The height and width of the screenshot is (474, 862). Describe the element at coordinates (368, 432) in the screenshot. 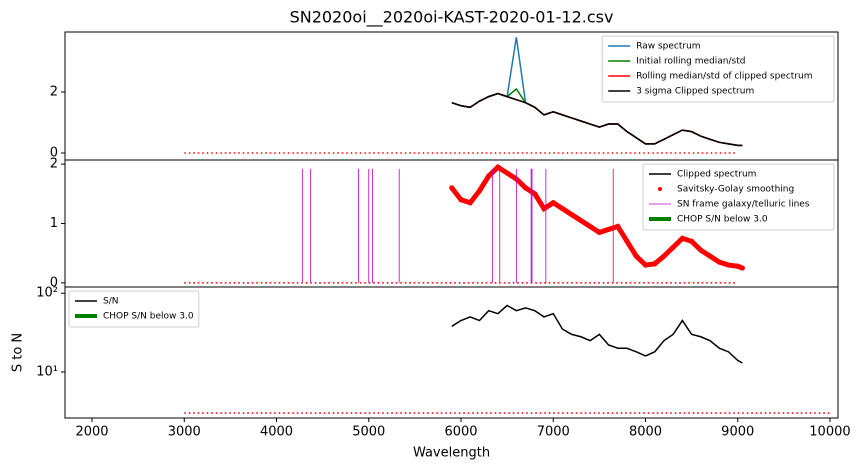

I see `x-tick-label: 5000` at that location.